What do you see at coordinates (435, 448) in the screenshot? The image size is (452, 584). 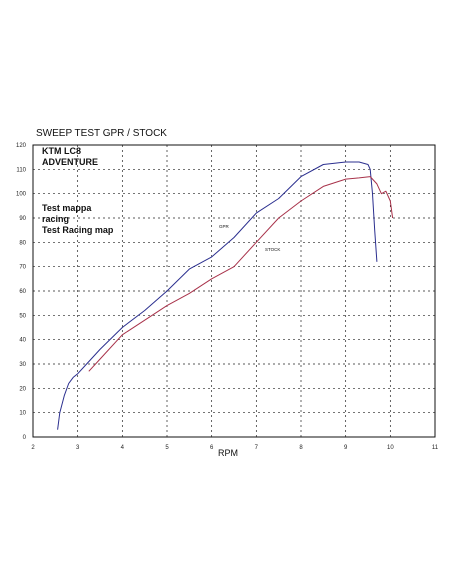 I see `x-tick-label: 11` at bounding box center [435, 448].